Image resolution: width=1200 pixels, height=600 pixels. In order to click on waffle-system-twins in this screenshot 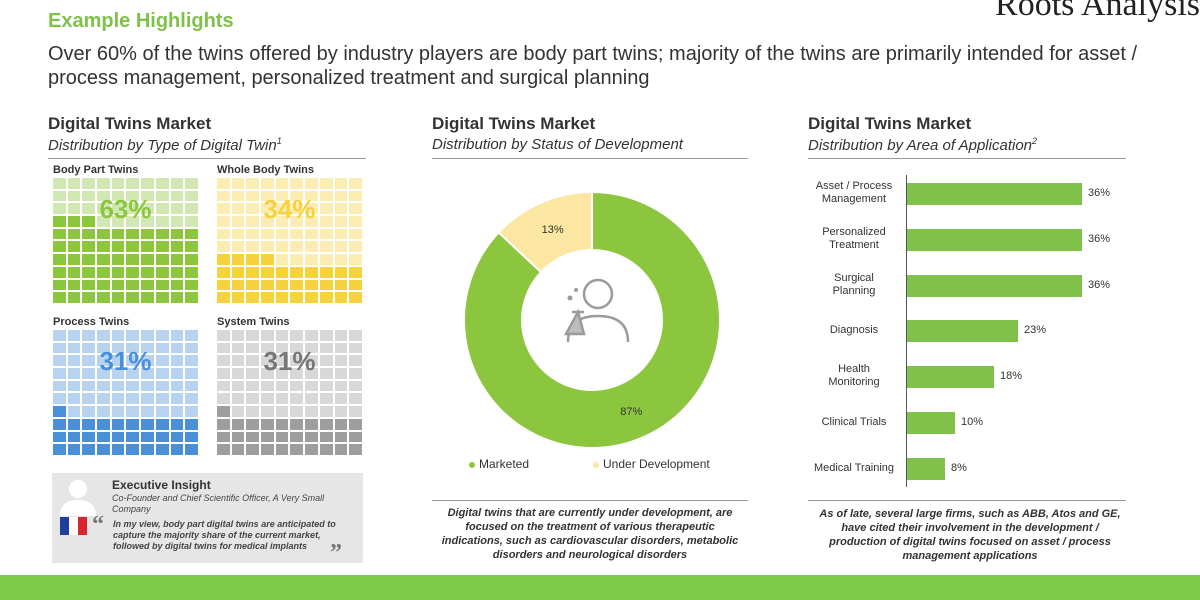, I will do `click(289, 392)`.